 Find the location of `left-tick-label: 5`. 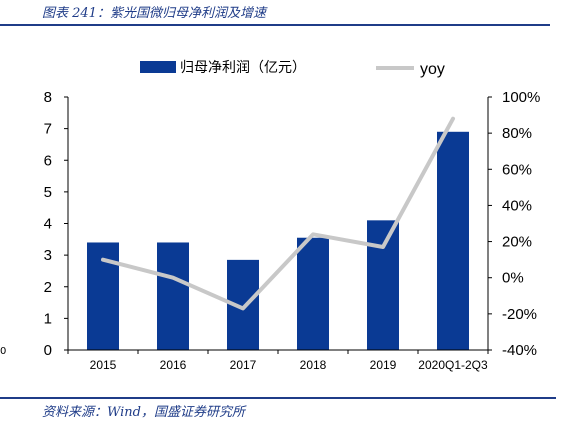

left-tick-label: 5 is located at coordinates (48, 192).